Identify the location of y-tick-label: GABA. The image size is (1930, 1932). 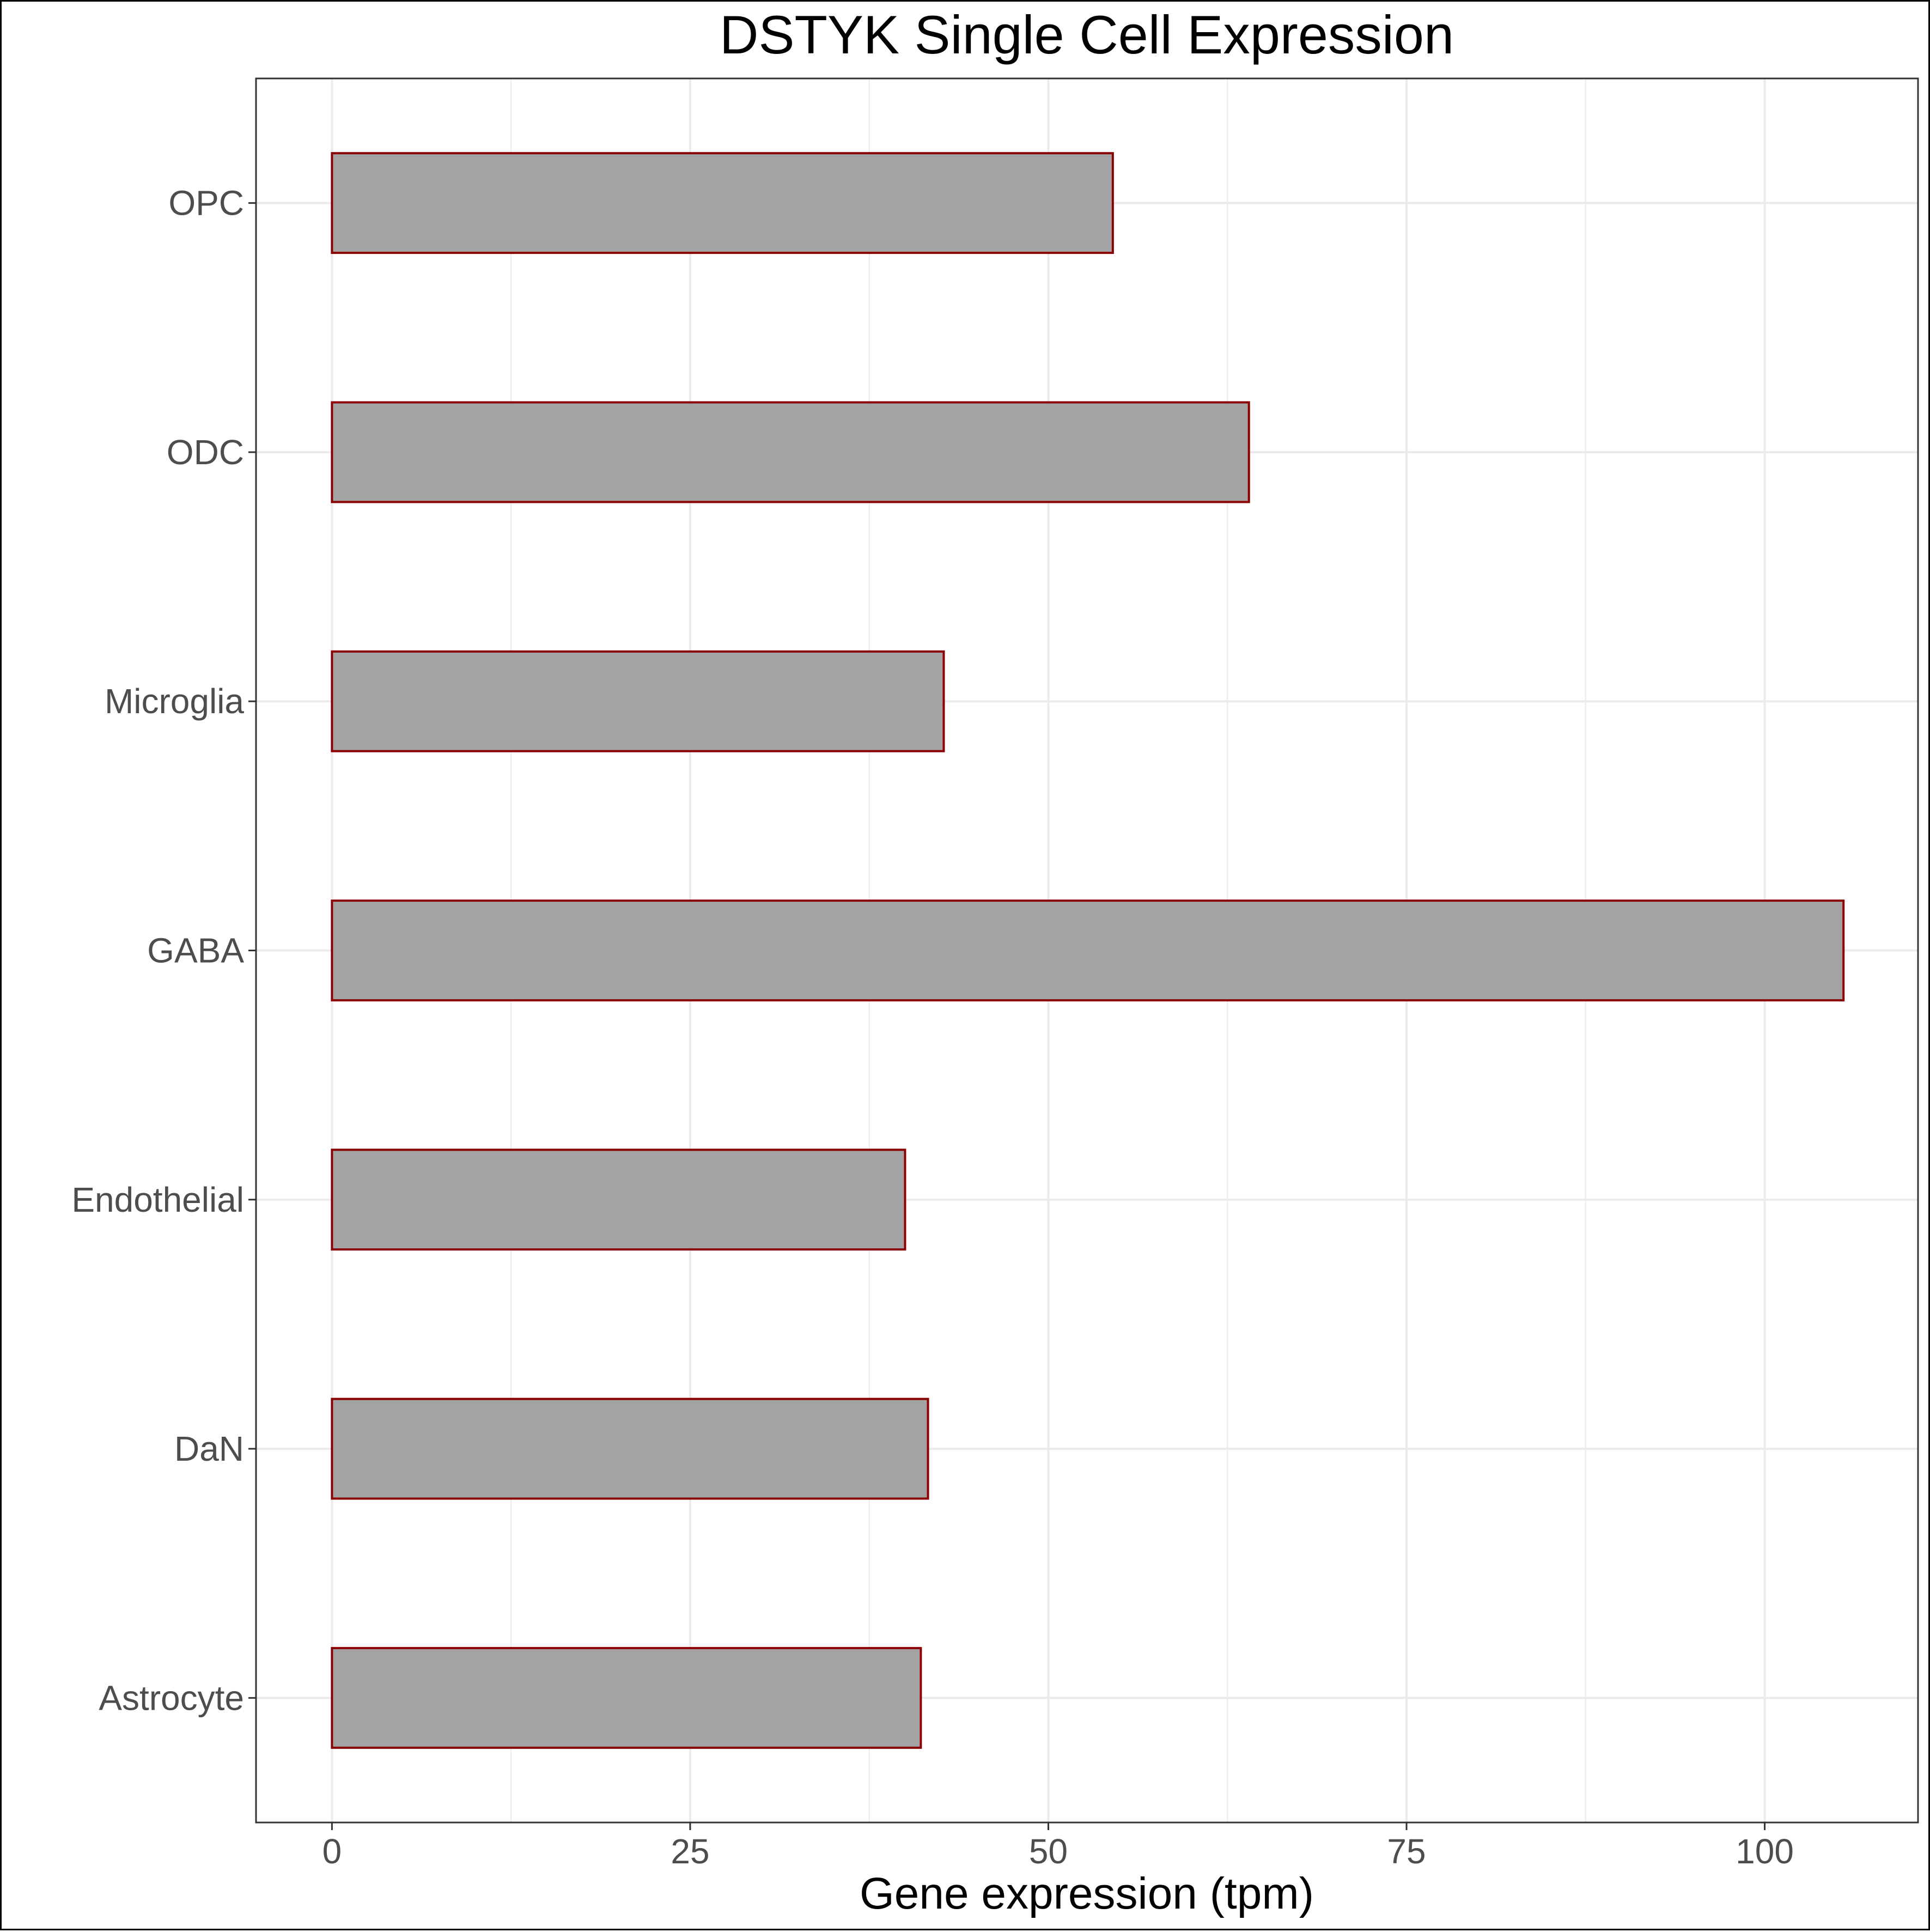
(196, 950).